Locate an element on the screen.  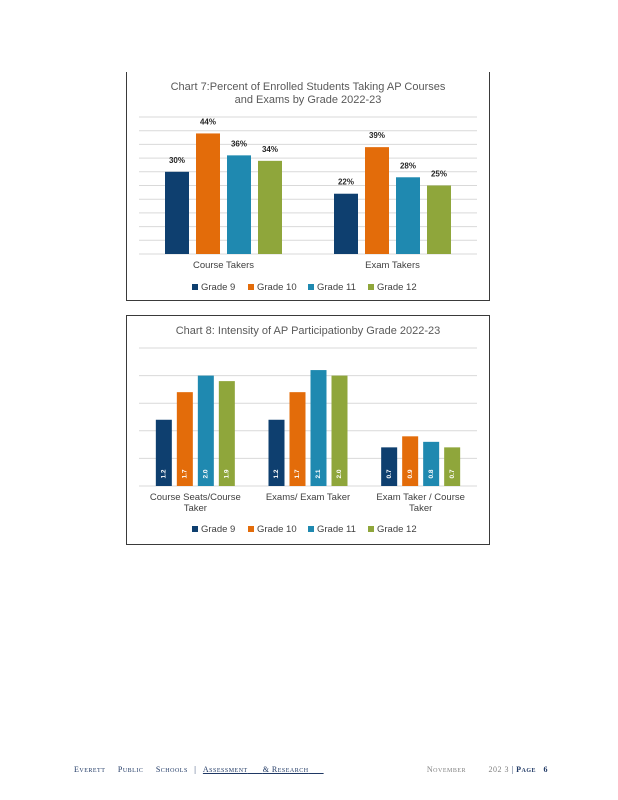
chart7-category-label-2: Exam Takers is located at coordinates (392, 265).